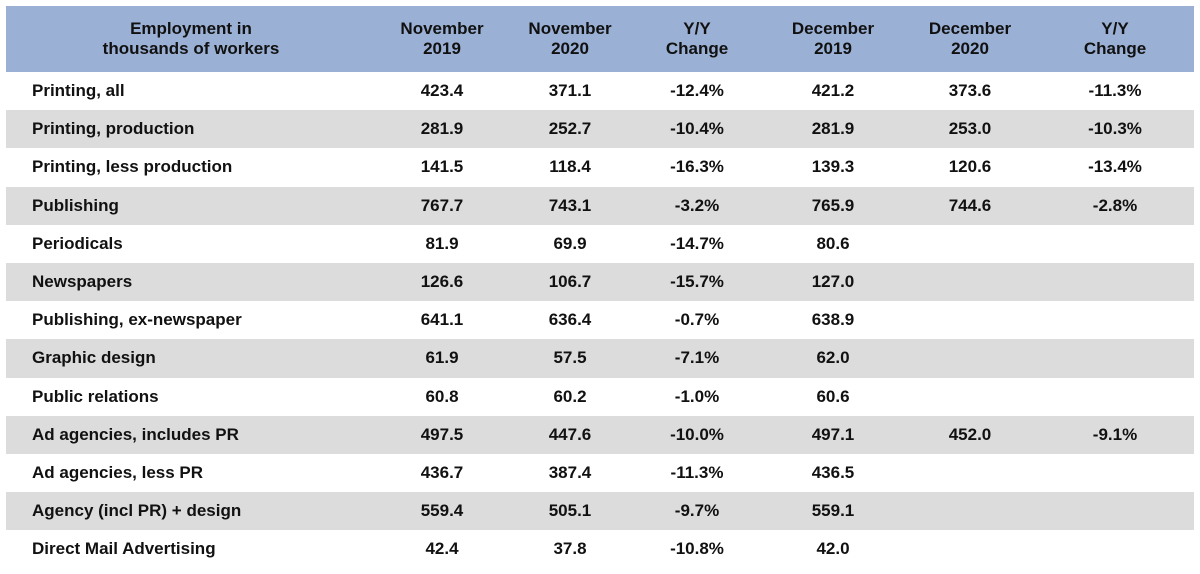 The height and width of the screenshot is (574, 1200). I want to click on cell-nov-2019: 281.9, so click(442, 129).